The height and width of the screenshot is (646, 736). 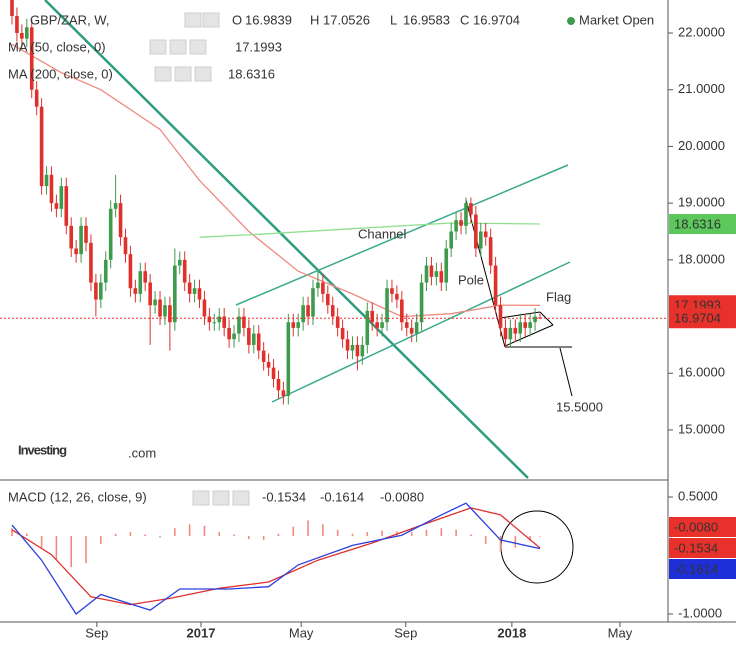 What do you see at coordinates (698, 495) in the screenshot?
I see `y-tick-label: 0.5000` at bounding box center [698, 495].